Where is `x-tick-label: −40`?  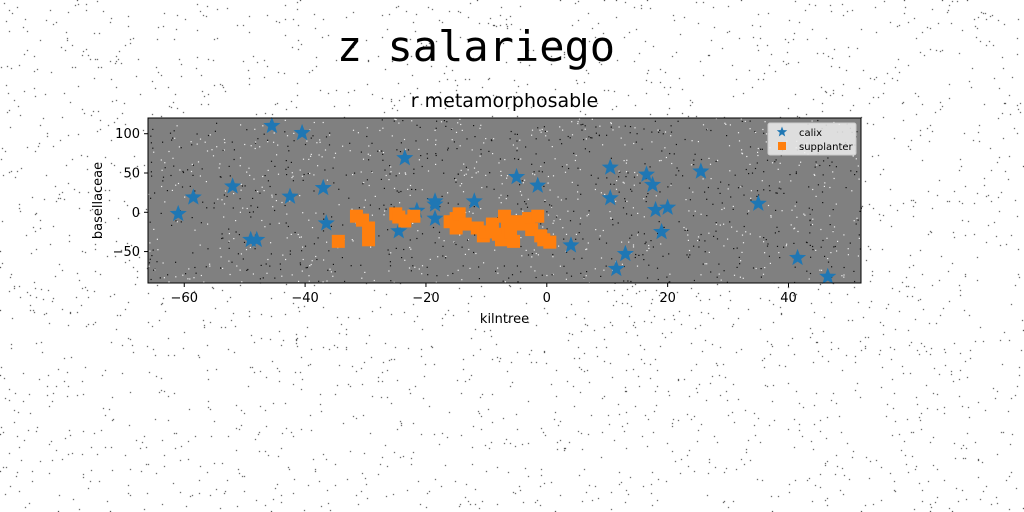
x-tick-label: −40 is located at coordinates (304, 298).